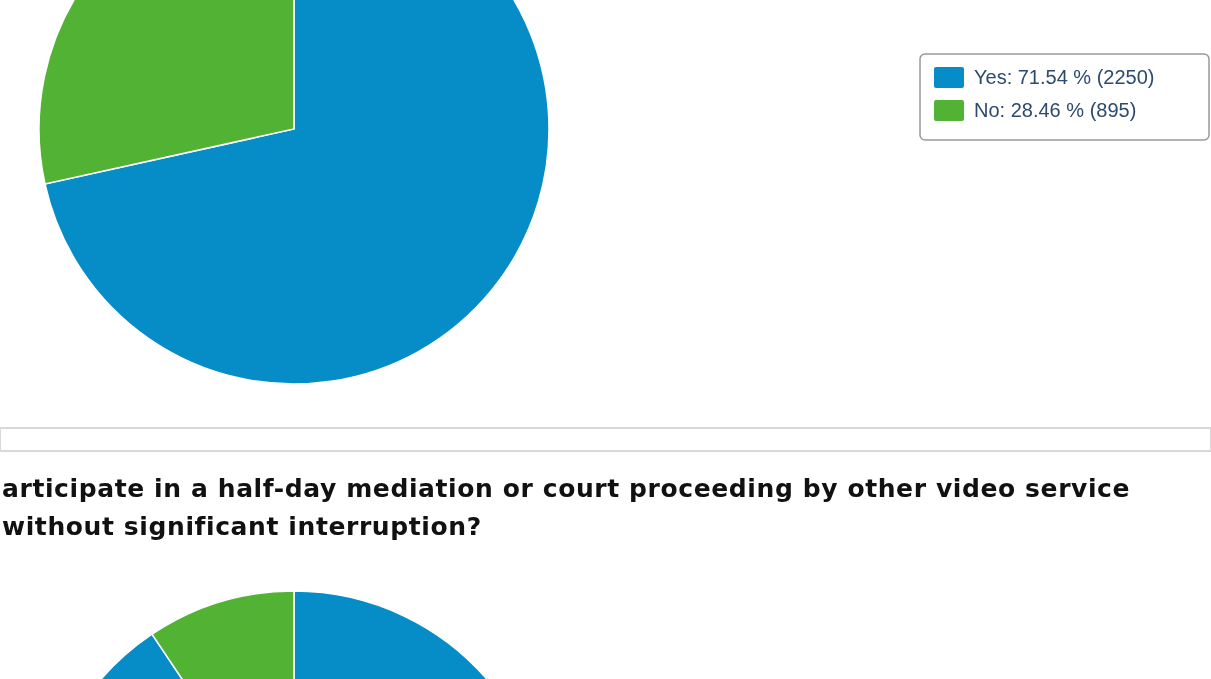  What do you see at coordinates (566, 507) in the screenshot?
I see `text: articipate in a half-day mediation or court proceeding by other video service without significant interruption?` at bounding box center [566, 507].